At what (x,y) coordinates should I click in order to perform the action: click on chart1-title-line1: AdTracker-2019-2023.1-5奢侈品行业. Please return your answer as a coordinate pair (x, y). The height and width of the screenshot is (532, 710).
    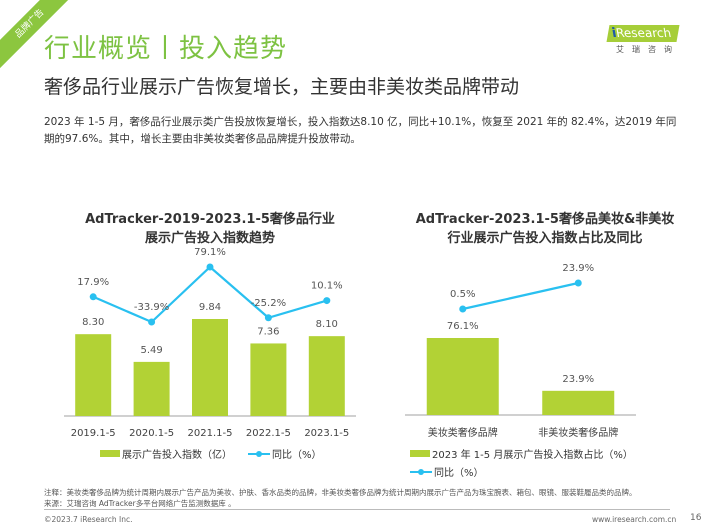
    Looking at the image, I should click on (210, 219).